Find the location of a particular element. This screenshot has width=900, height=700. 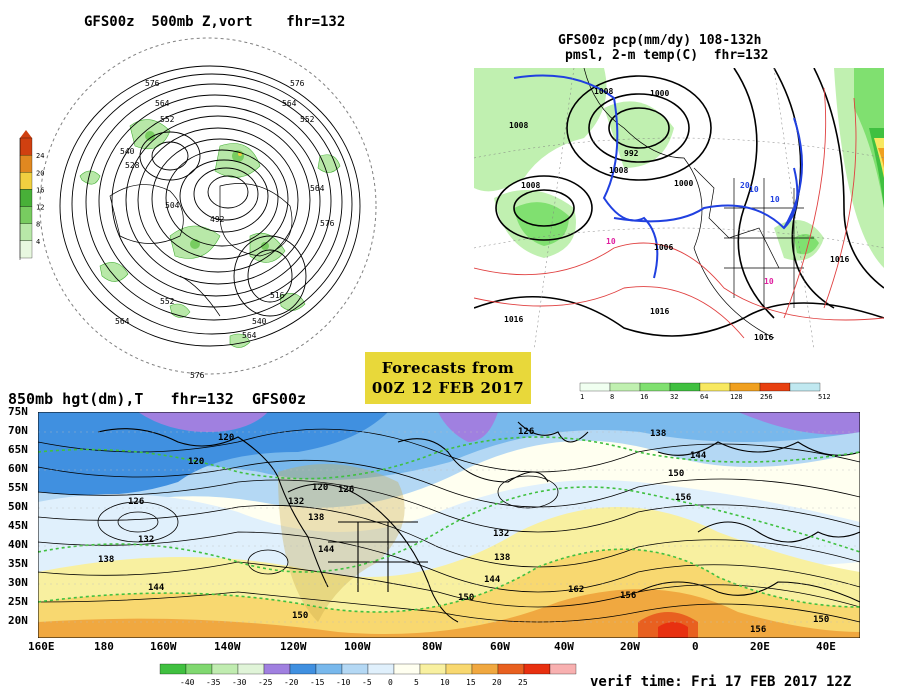

colorbar-label: 24 is located at coordinates (40, 156).